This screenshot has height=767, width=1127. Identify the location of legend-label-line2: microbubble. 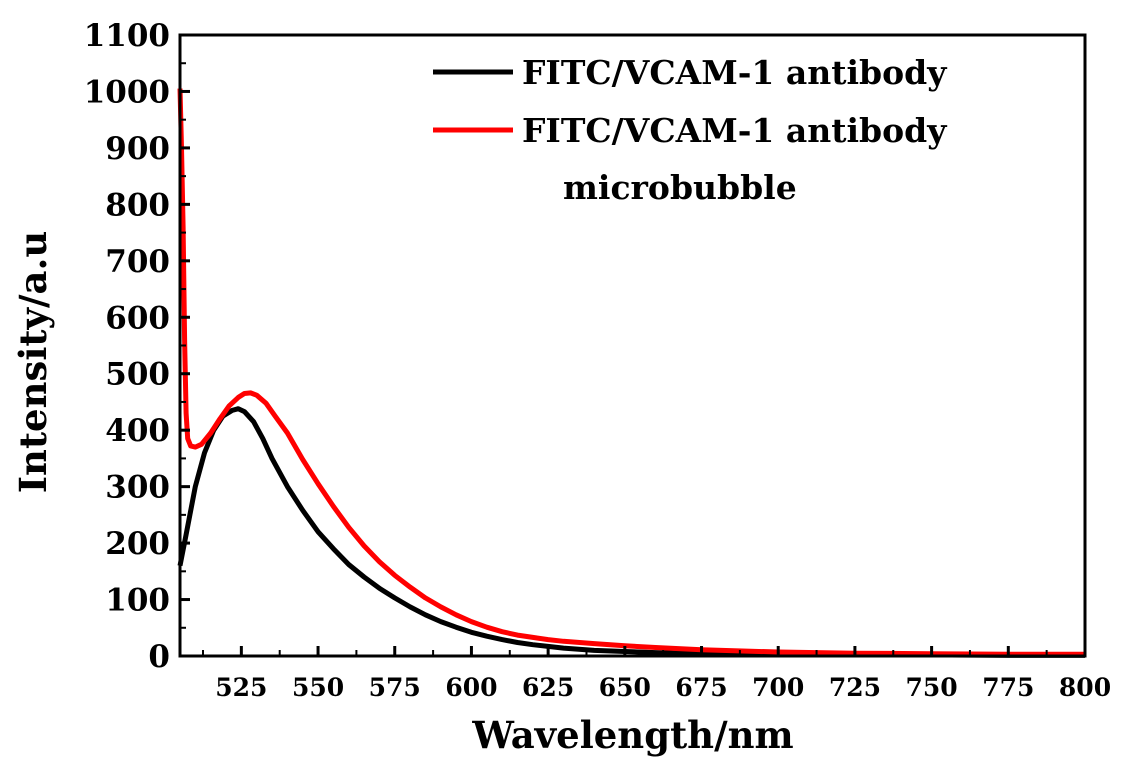
(680, 187).